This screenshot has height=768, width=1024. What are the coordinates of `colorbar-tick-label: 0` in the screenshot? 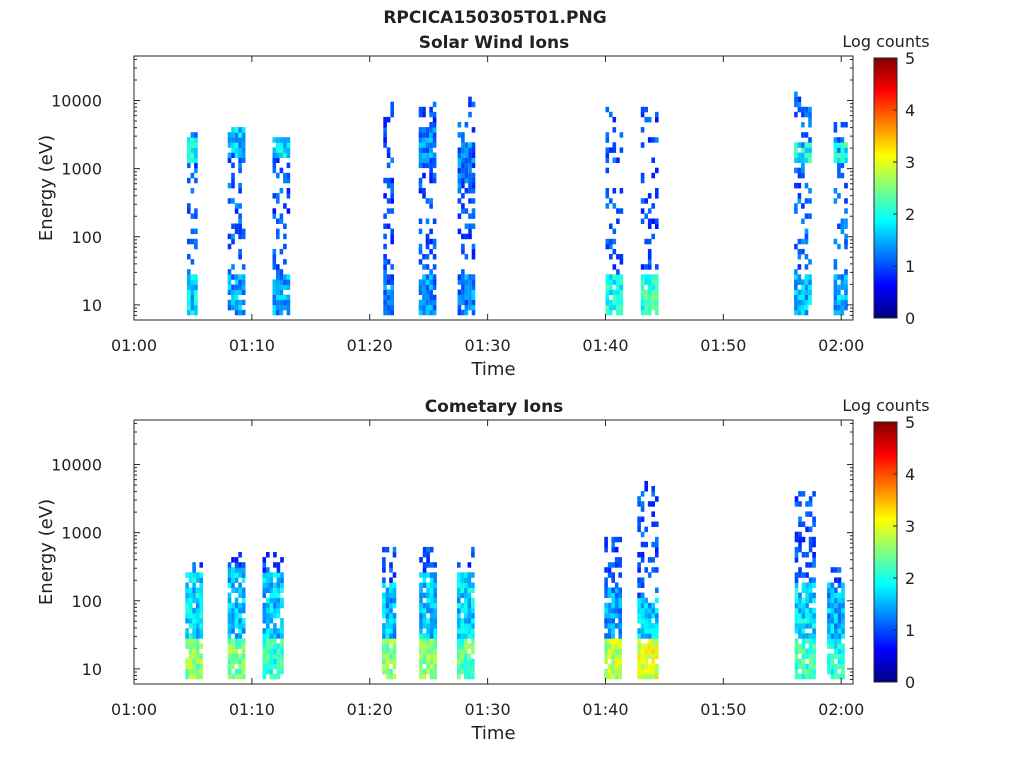 It's located at (910, 318).